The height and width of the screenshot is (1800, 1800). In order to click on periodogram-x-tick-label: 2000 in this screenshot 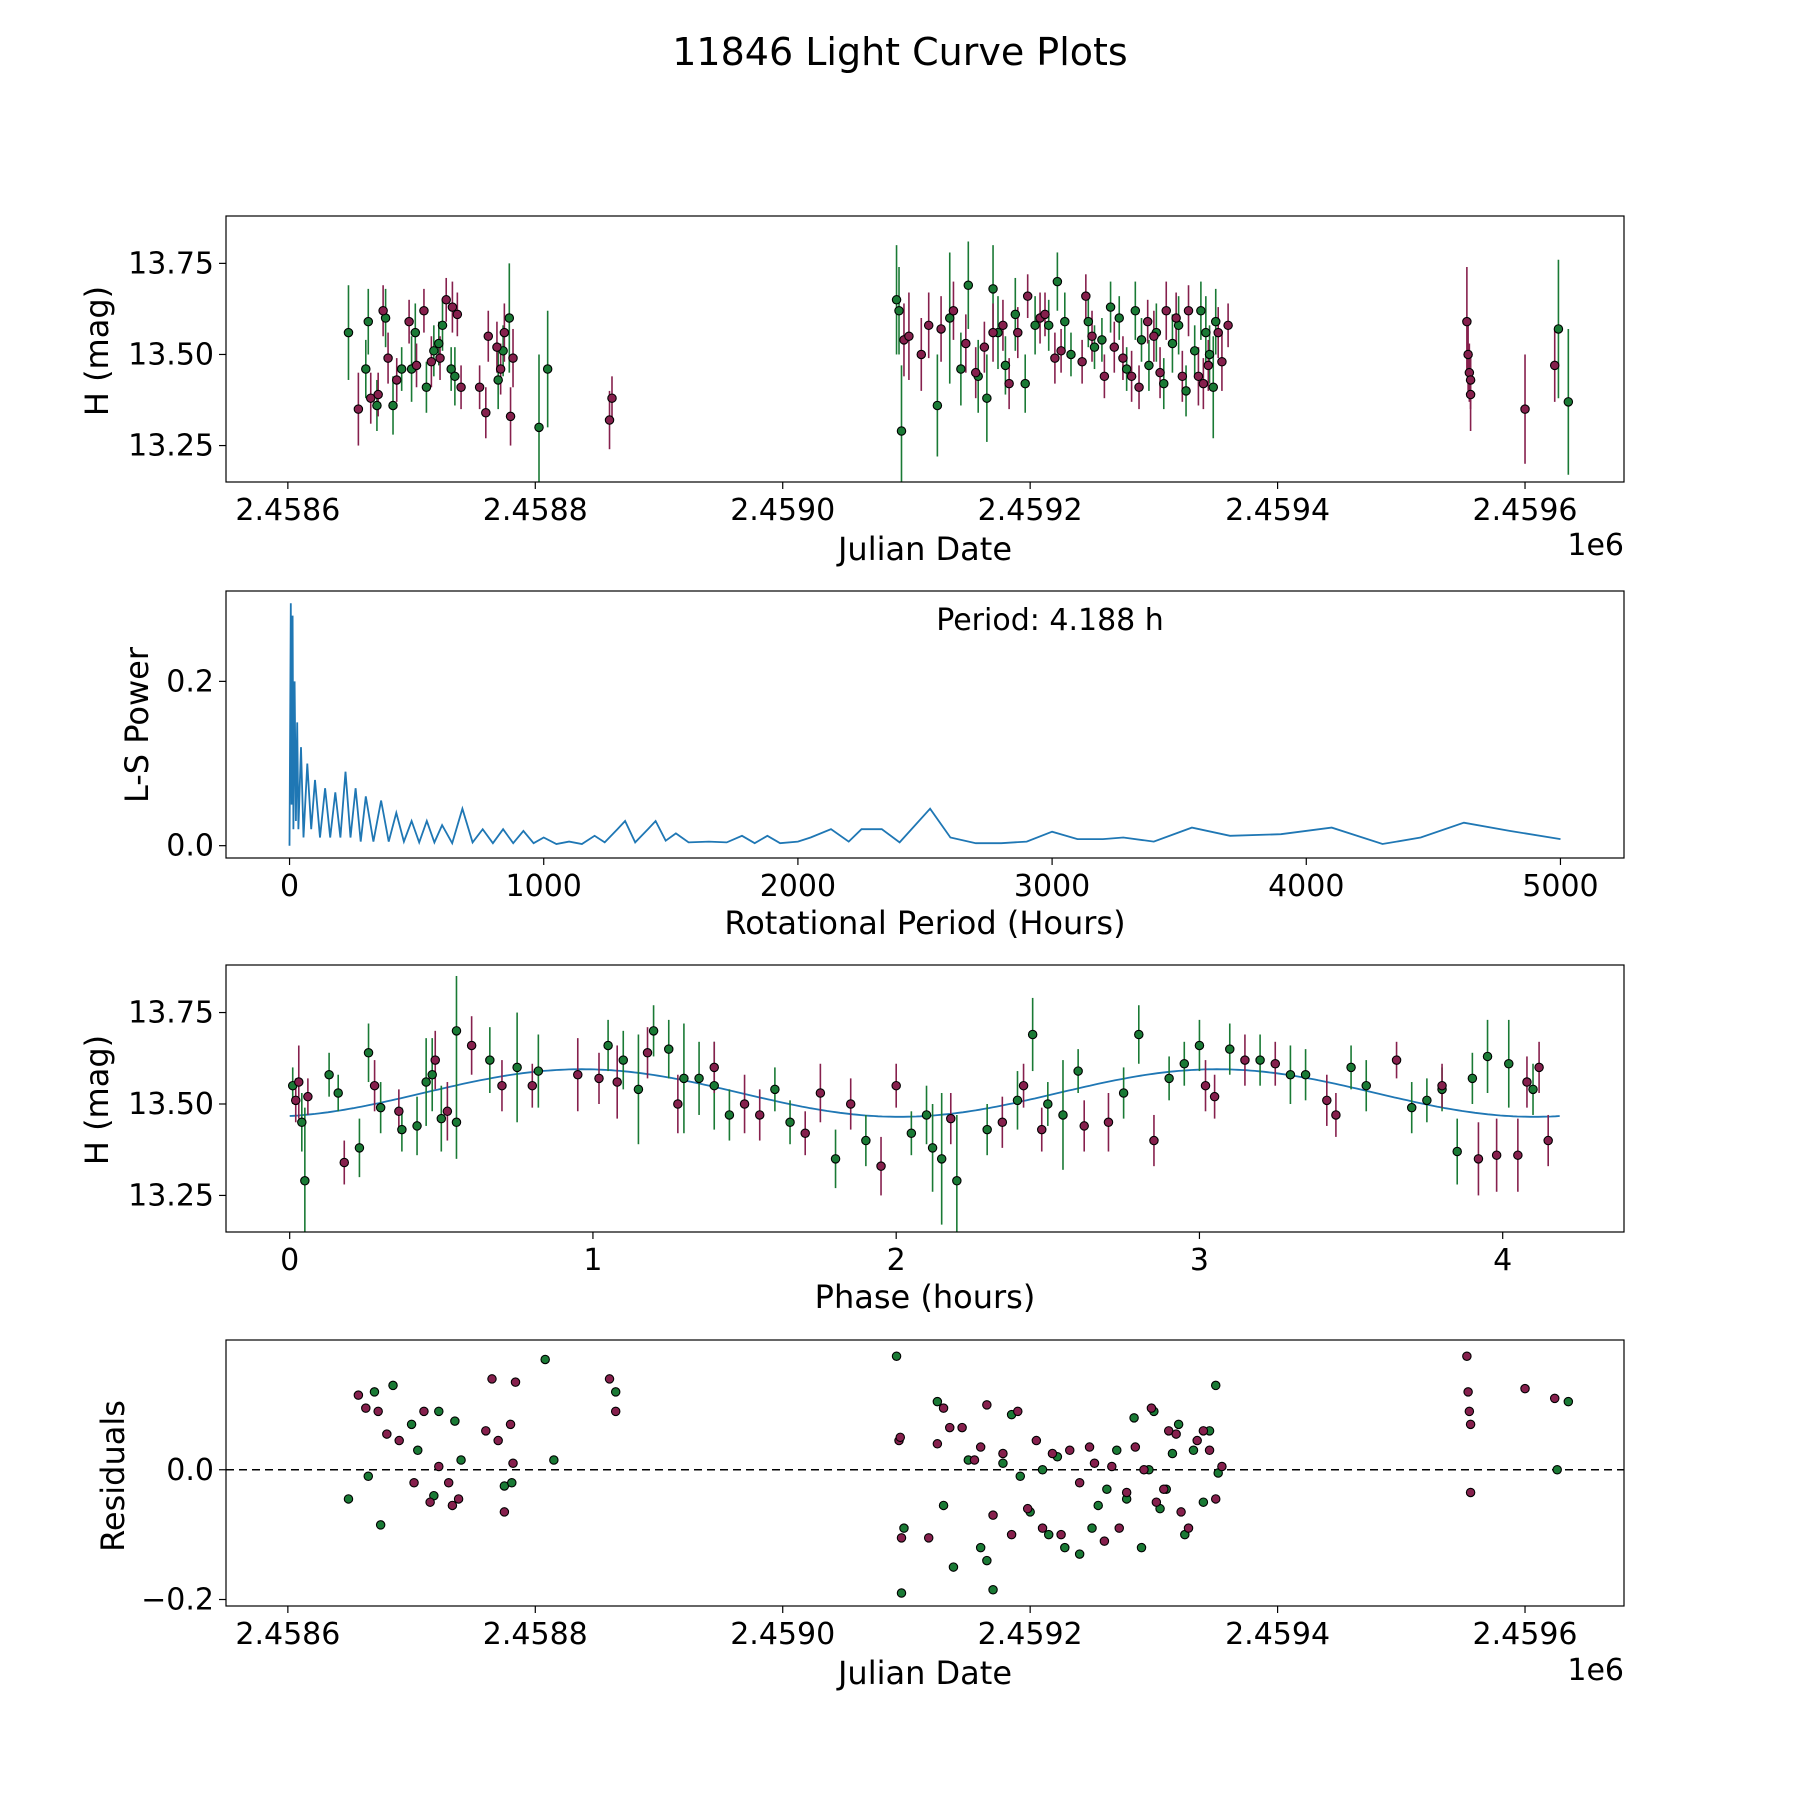, I will do `click(798, 886)`.